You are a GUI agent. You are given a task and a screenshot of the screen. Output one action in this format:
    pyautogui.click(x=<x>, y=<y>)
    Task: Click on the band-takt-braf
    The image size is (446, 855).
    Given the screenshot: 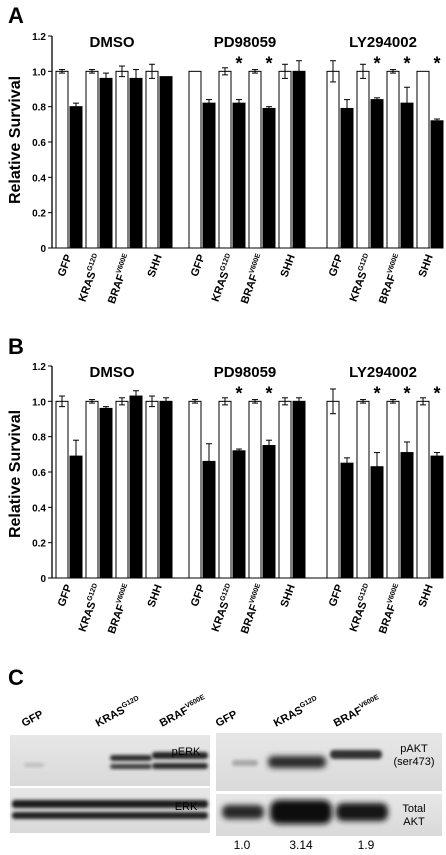 What is the action you would take?
    pyautogui.click(x=362, y=812)
    